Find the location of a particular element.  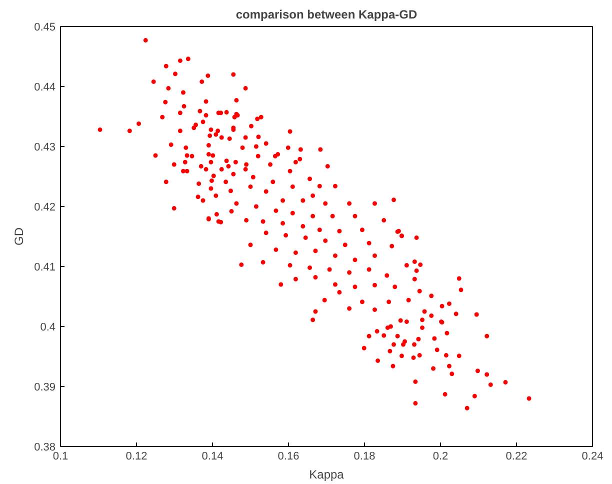

y-tick-label: 0.45 is located at coordinates (45, 28).